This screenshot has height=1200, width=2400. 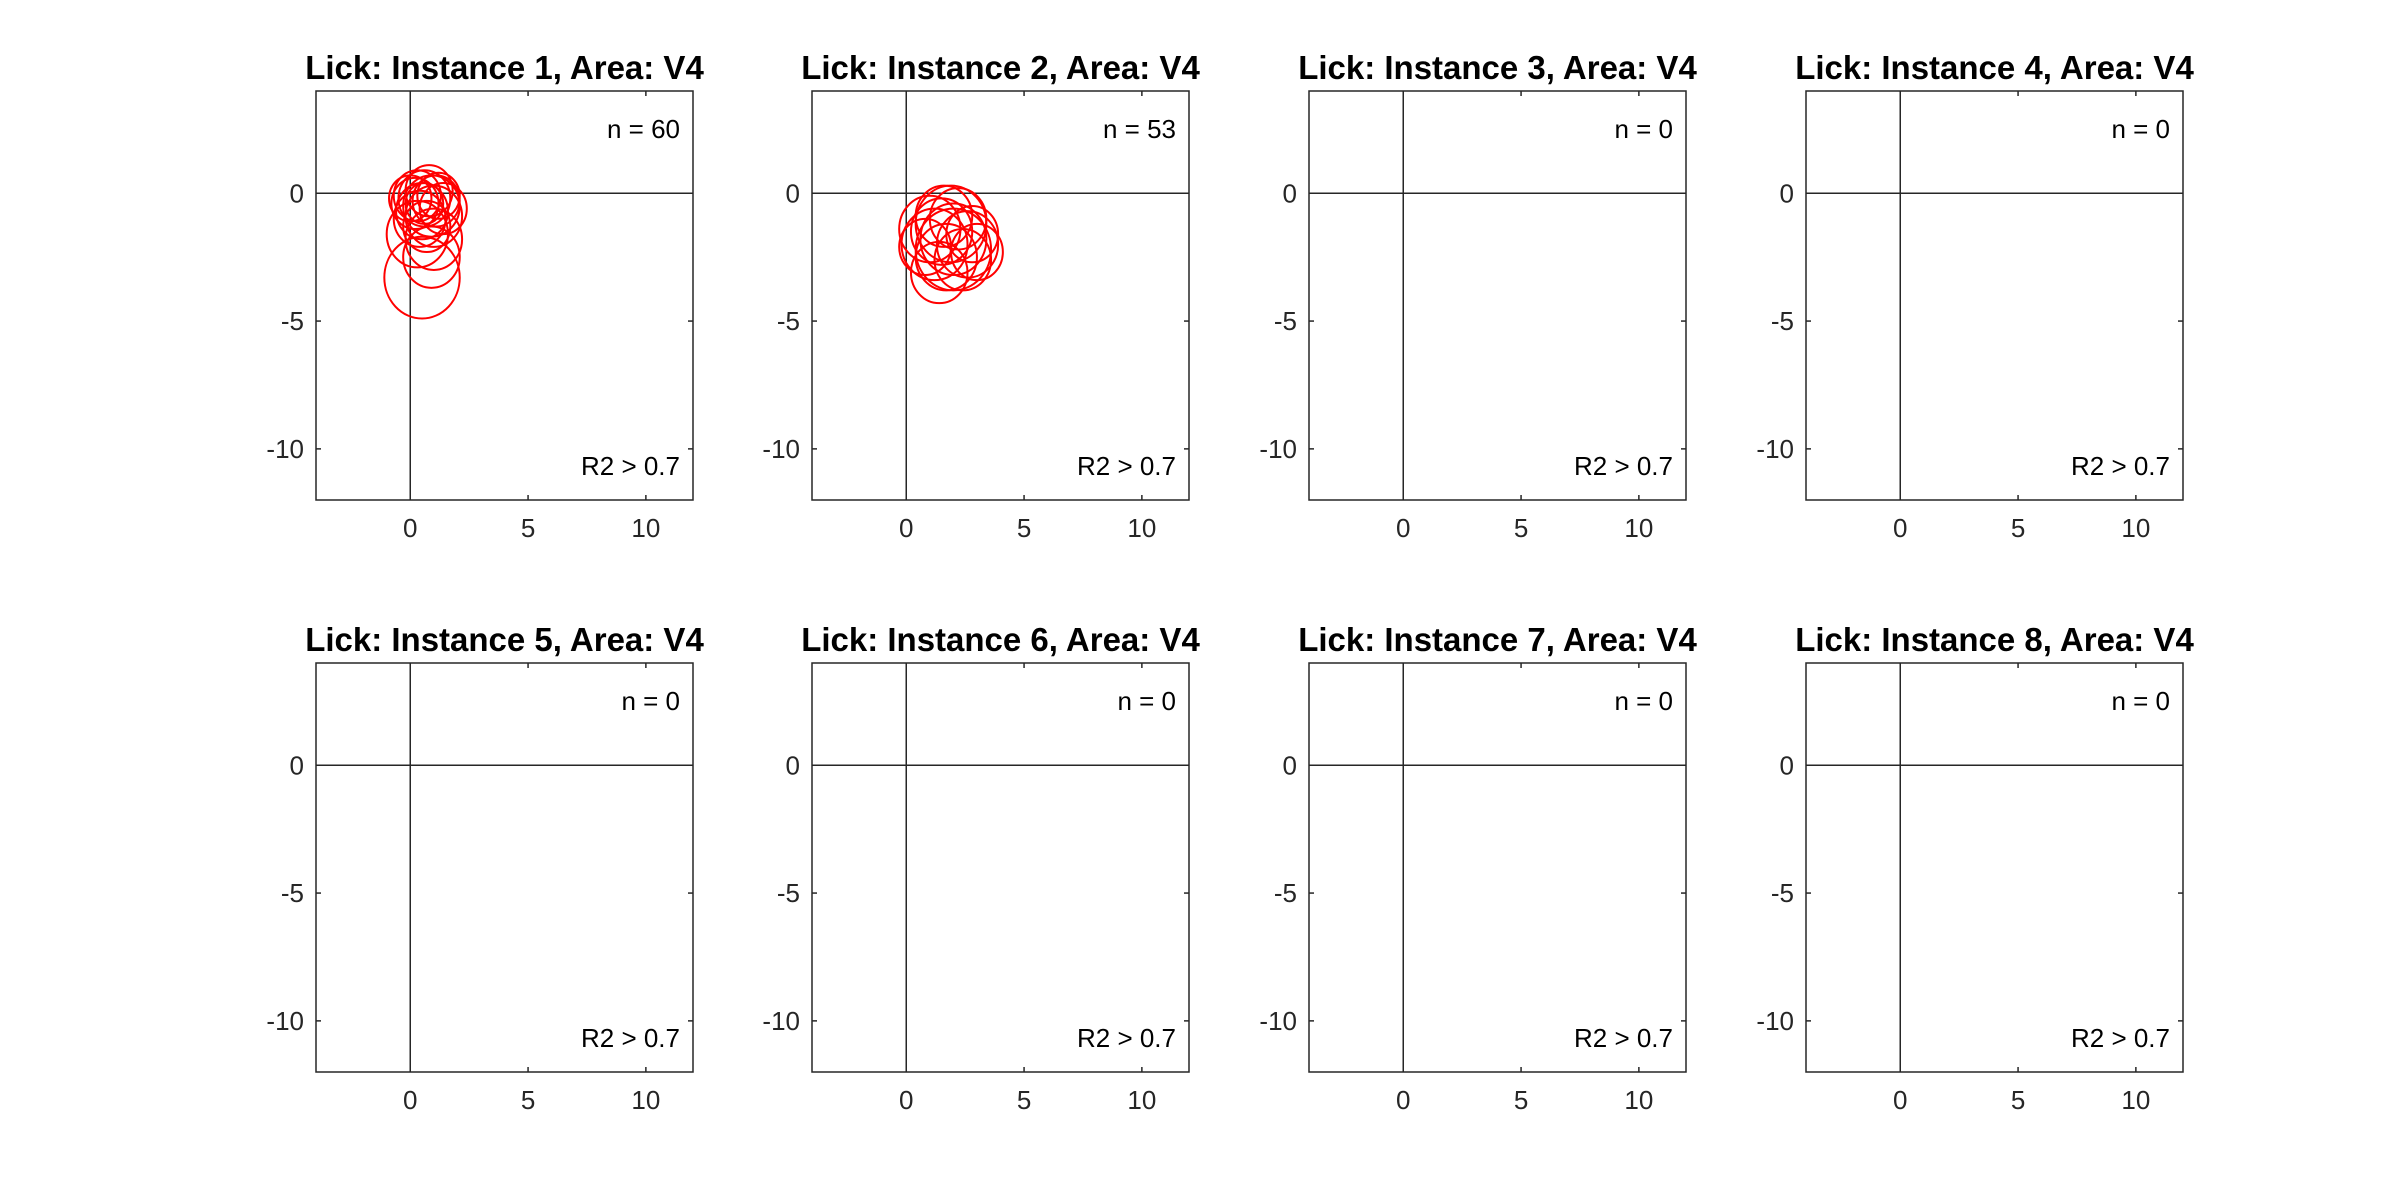 I want to click on chart-4-xtick-label-1: 0, so click(x=1900, y=528).